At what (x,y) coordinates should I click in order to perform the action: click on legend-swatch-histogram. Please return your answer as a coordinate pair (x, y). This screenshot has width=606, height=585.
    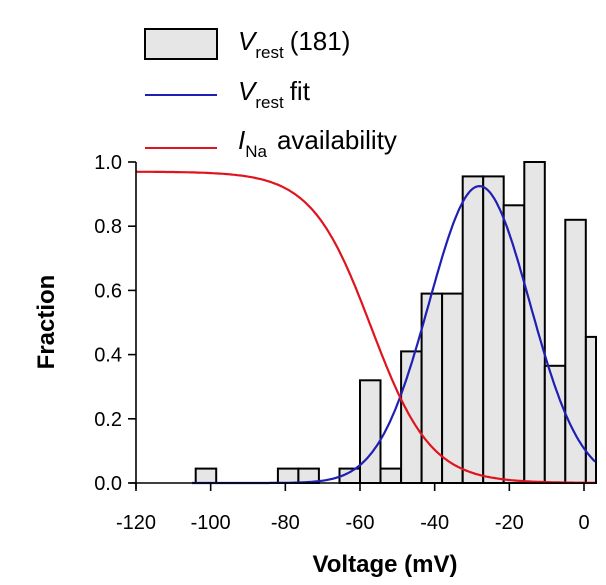
    Looking at the image, I should click on (181, 44).